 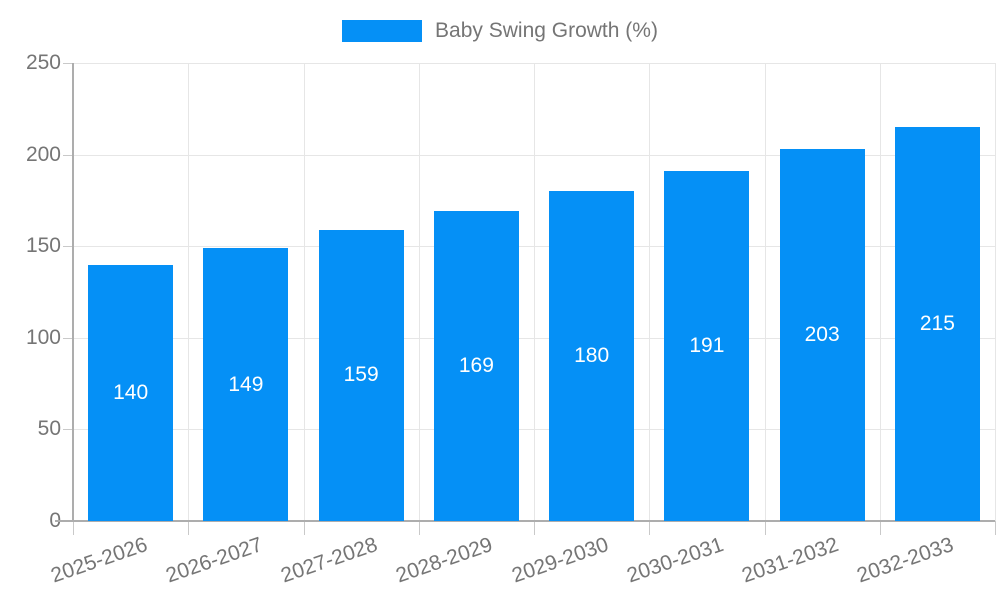 I want to click on bar-value-label: 191, so click(x=707, y=346).